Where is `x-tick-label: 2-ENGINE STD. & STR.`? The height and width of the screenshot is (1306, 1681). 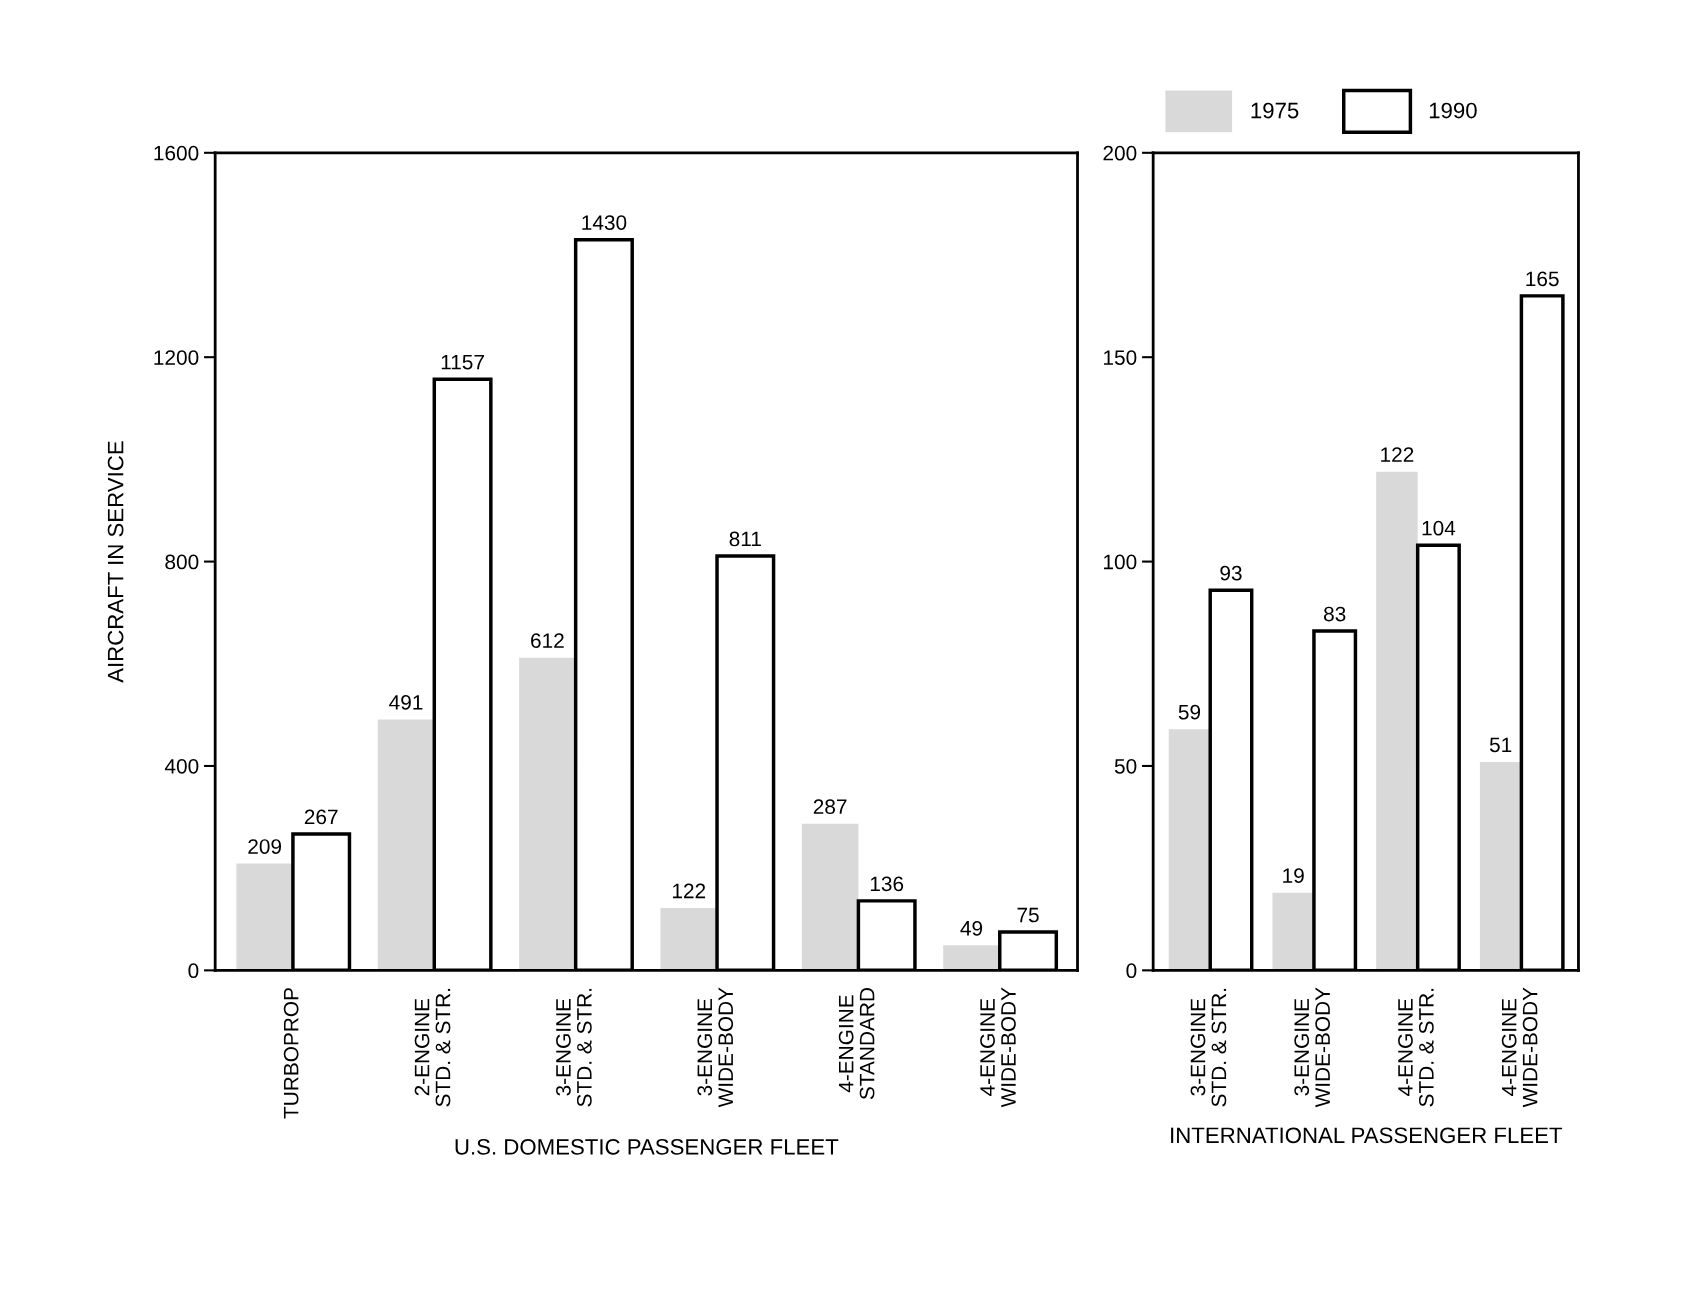 x-tick-label: 2-ENGINE STD. & STR. is located at coordinates (432, 1047).